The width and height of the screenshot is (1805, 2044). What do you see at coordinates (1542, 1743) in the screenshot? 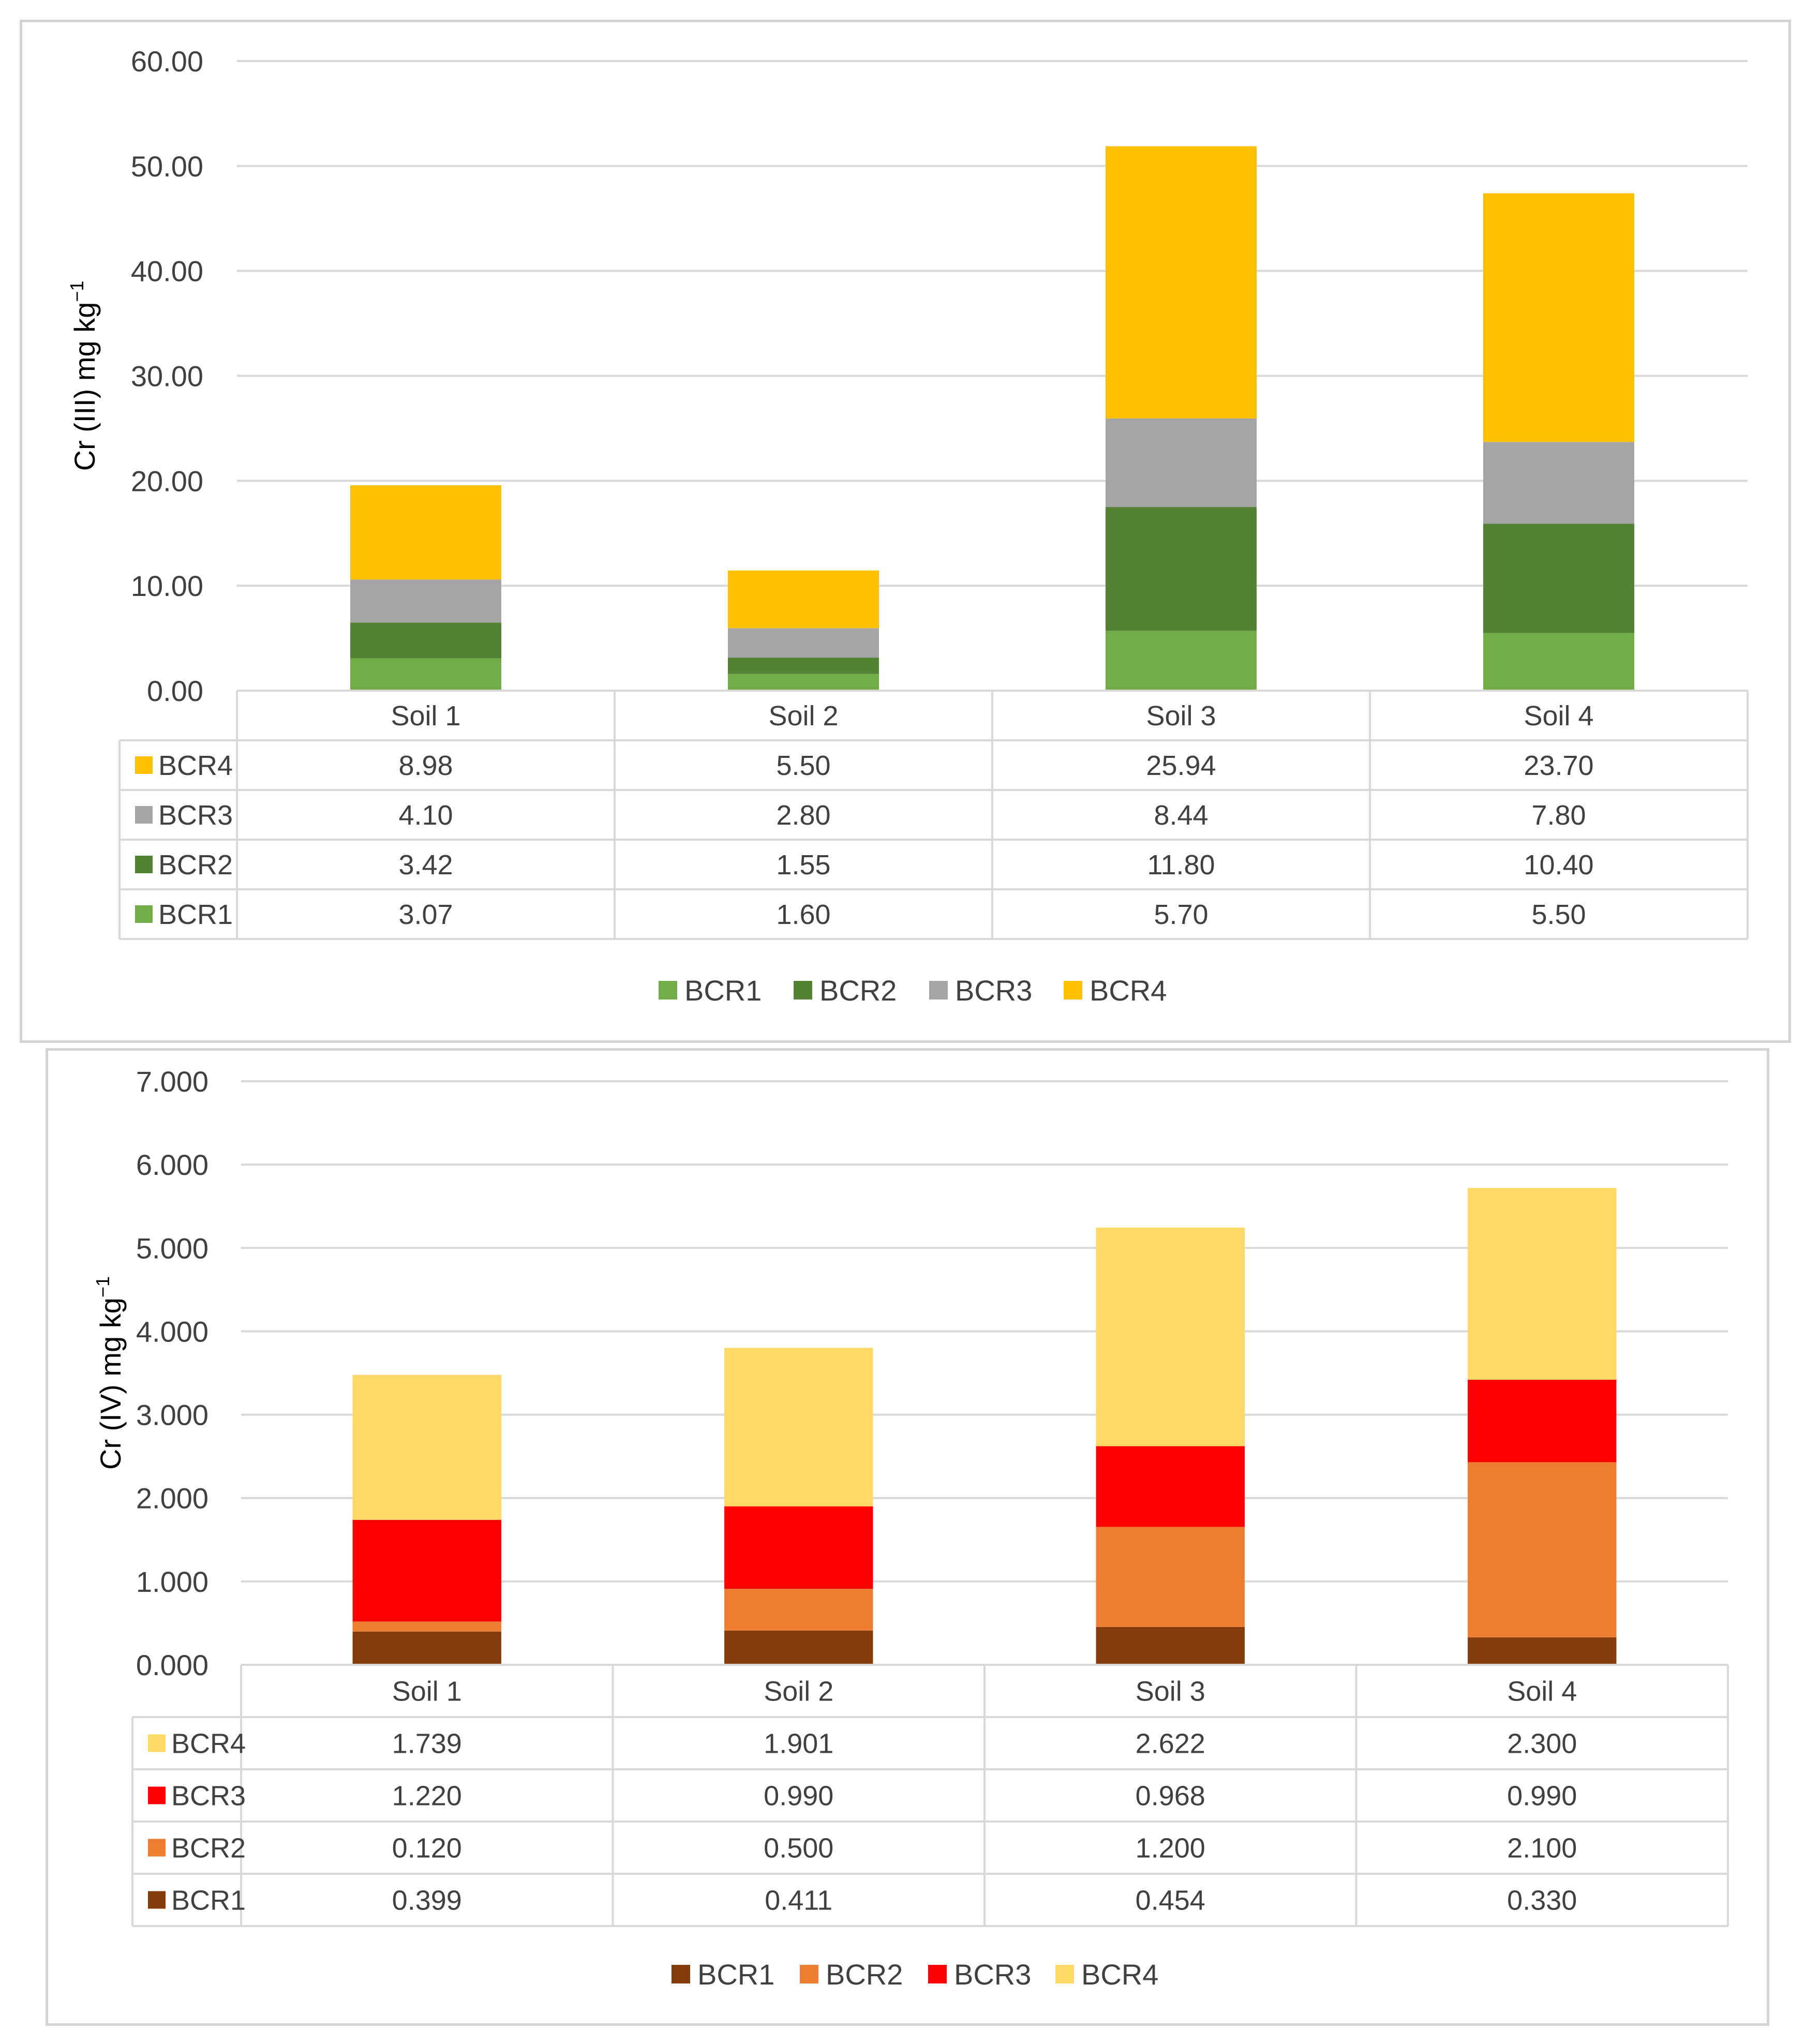
I see `c2-data-label: 2.300` at bounding box center [1542, 1743].